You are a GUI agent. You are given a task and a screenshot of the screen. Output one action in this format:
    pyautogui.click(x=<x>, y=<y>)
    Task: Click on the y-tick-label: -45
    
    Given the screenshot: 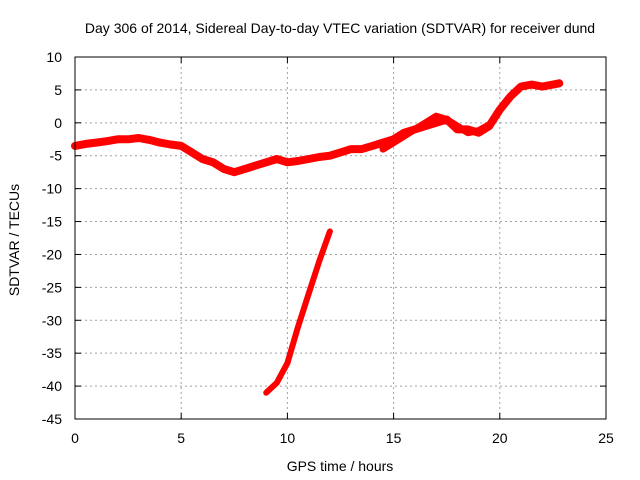 What is the action you would take?
    pyautogui.click(x=52, y=419)
    